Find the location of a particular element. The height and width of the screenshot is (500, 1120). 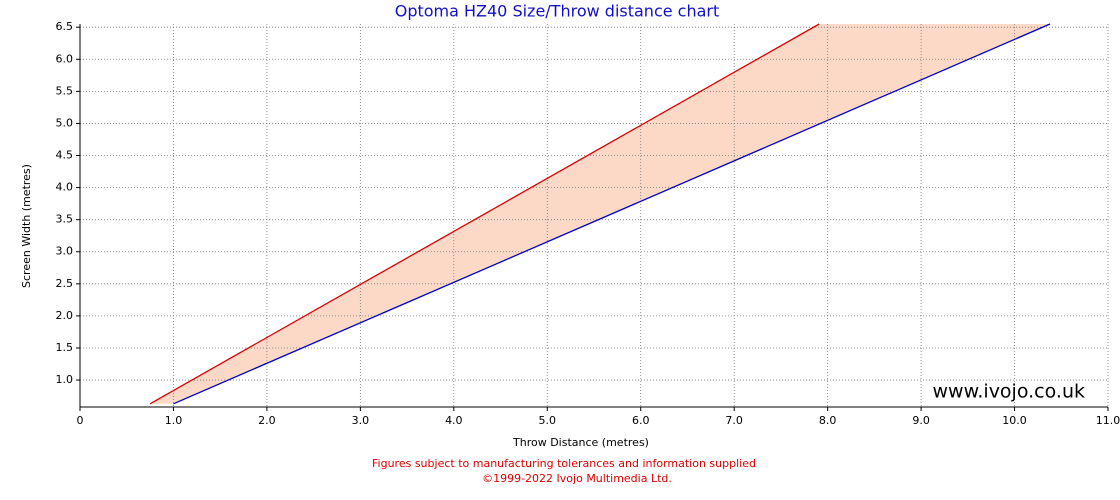

watermark: www.ivojo.co.uk is located at coordinates (1009, 392).